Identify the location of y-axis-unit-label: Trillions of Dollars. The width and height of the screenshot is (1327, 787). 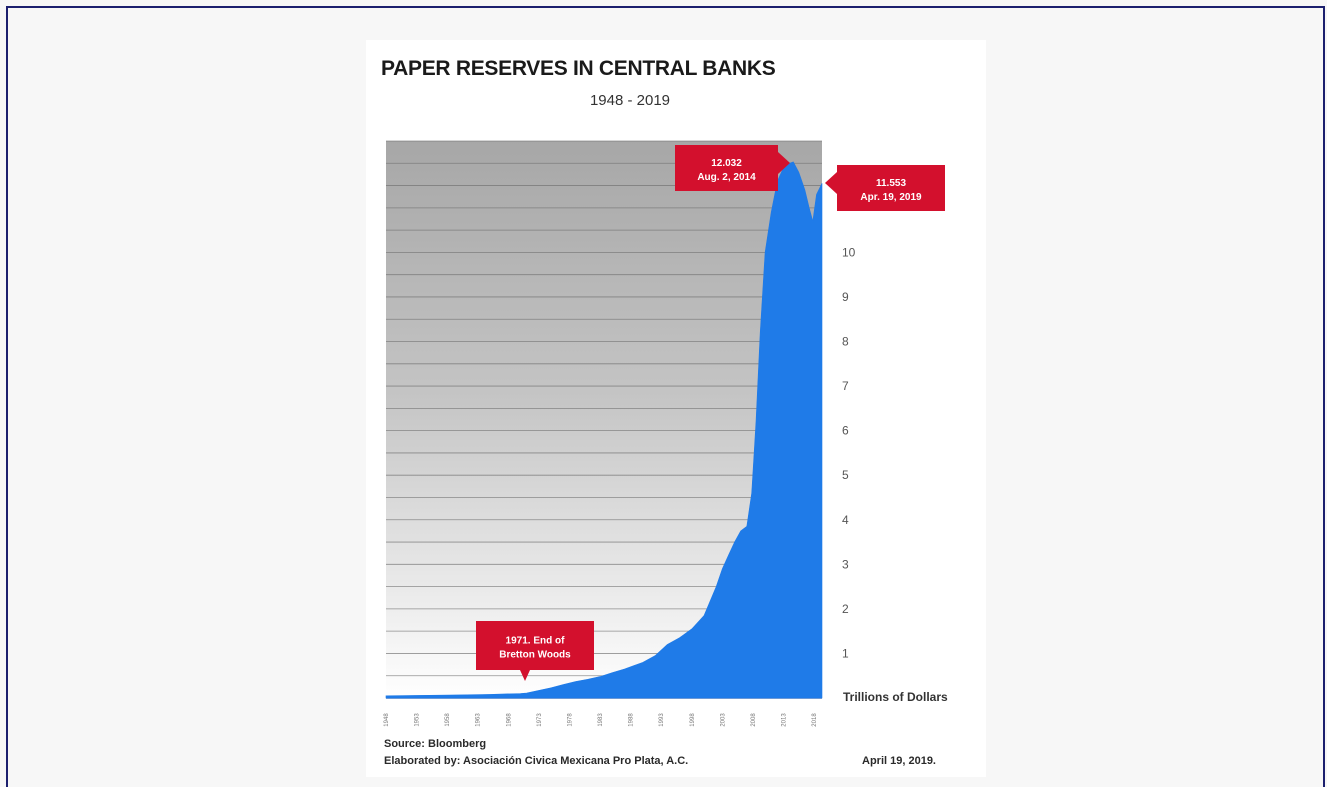
(895, 697).